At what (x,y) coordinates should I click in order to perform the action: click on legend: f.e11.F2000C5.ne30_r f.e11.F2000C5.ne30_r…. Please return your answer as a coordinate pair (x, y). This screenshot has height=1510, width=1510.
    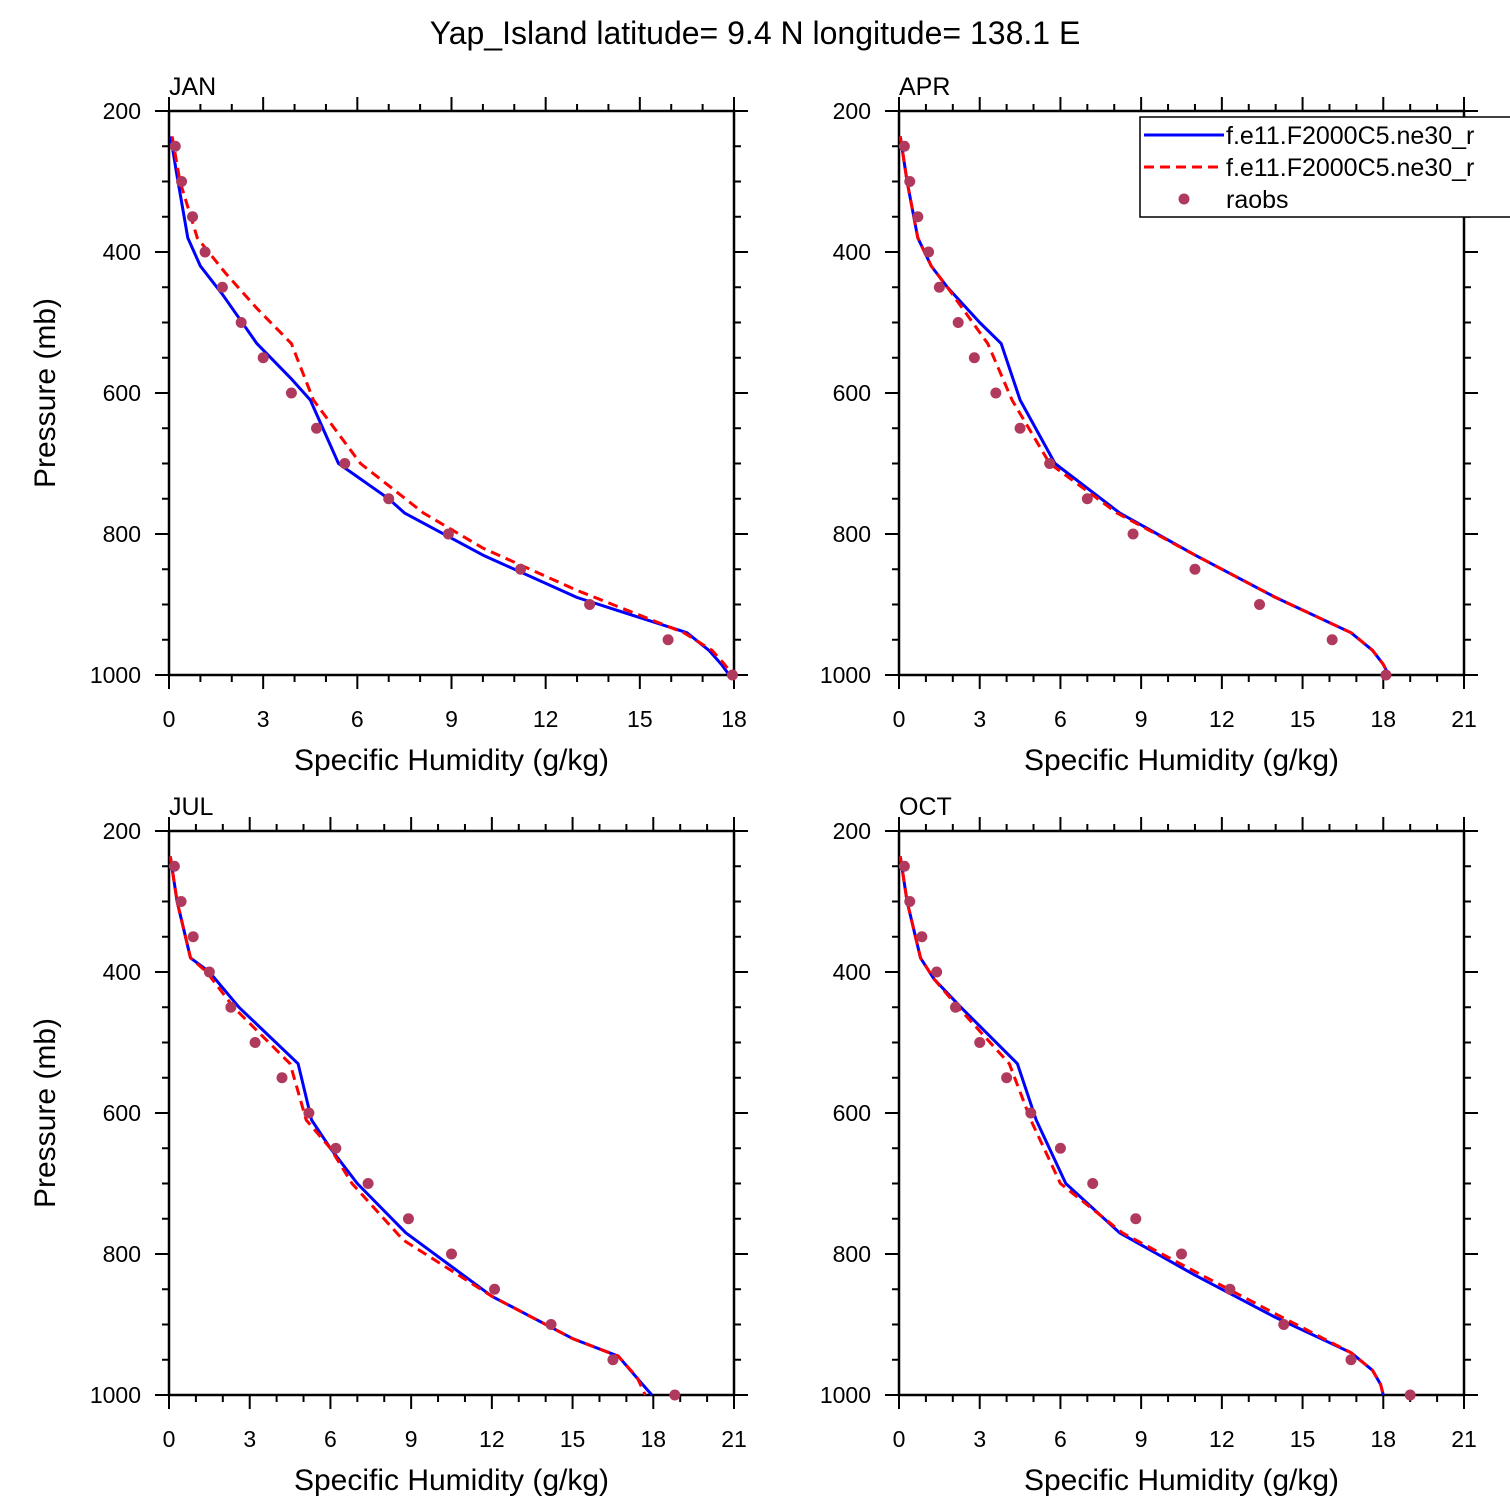
    Looking at the image, I should click on (1324, 167).